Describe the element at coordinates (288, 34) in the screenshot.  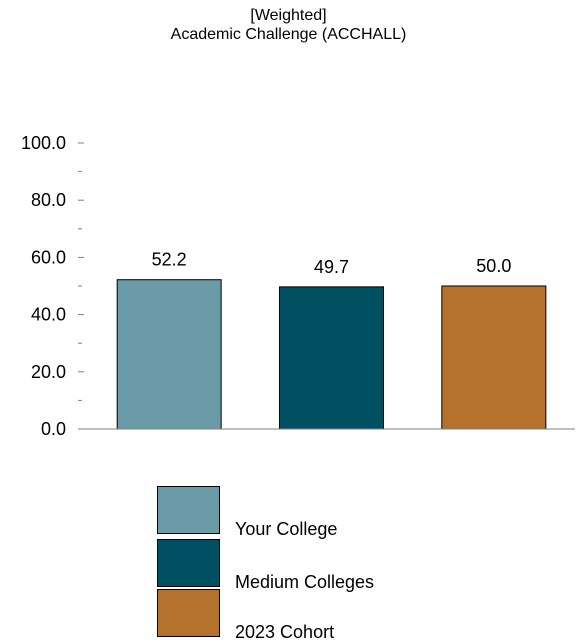
I see `chart-subtitle: Academic Challenge (ACCHALL)` at that location.